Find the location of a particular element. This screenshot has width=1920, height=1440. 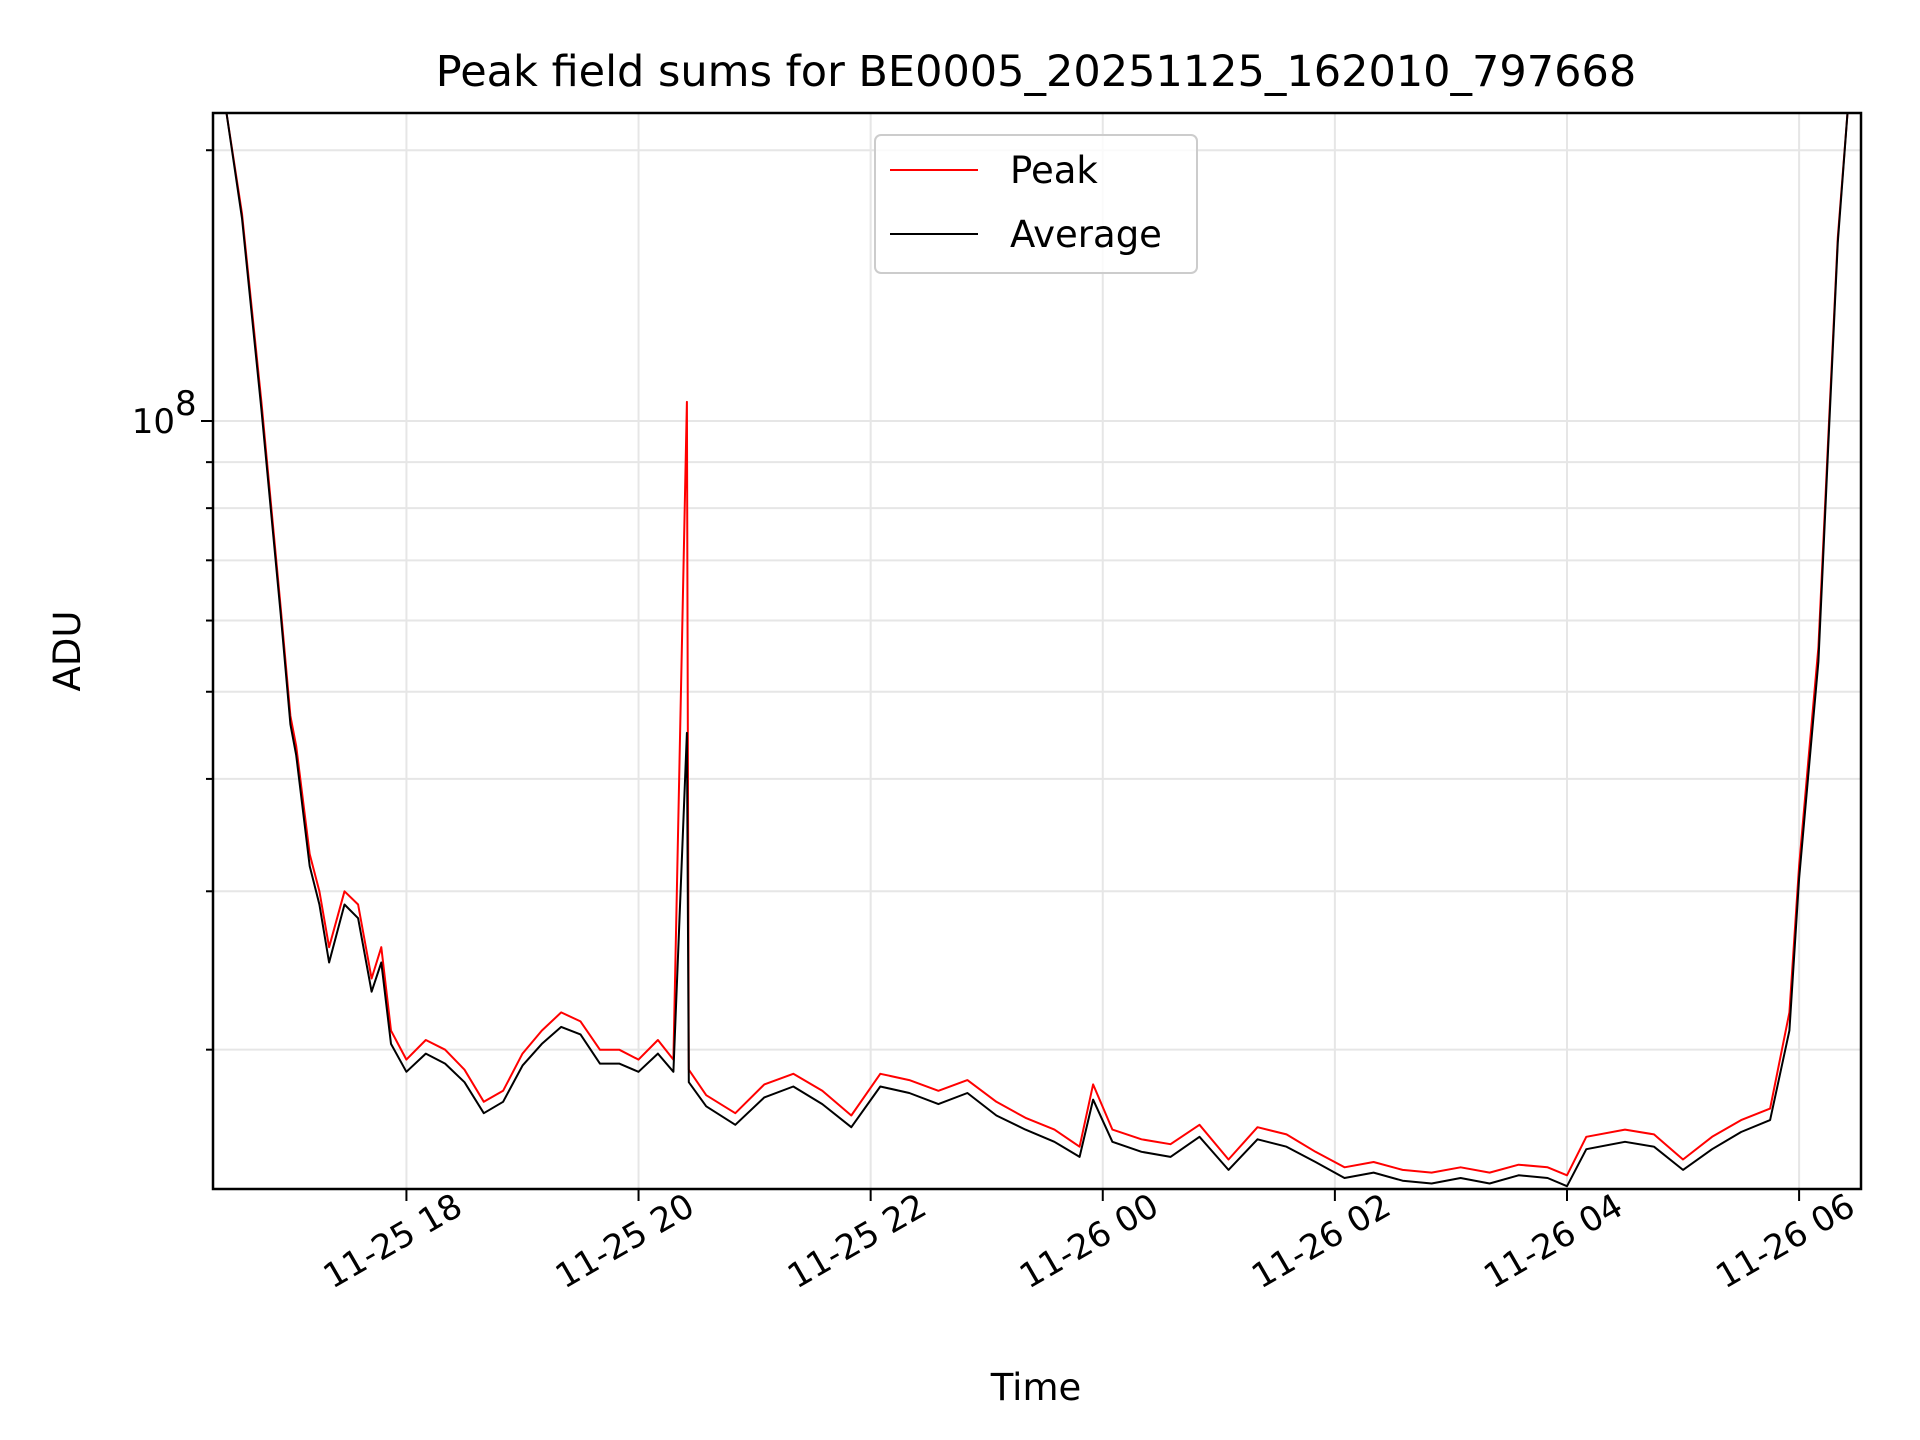

x-axis-label: Time is located at coordinates (1036, 1387).